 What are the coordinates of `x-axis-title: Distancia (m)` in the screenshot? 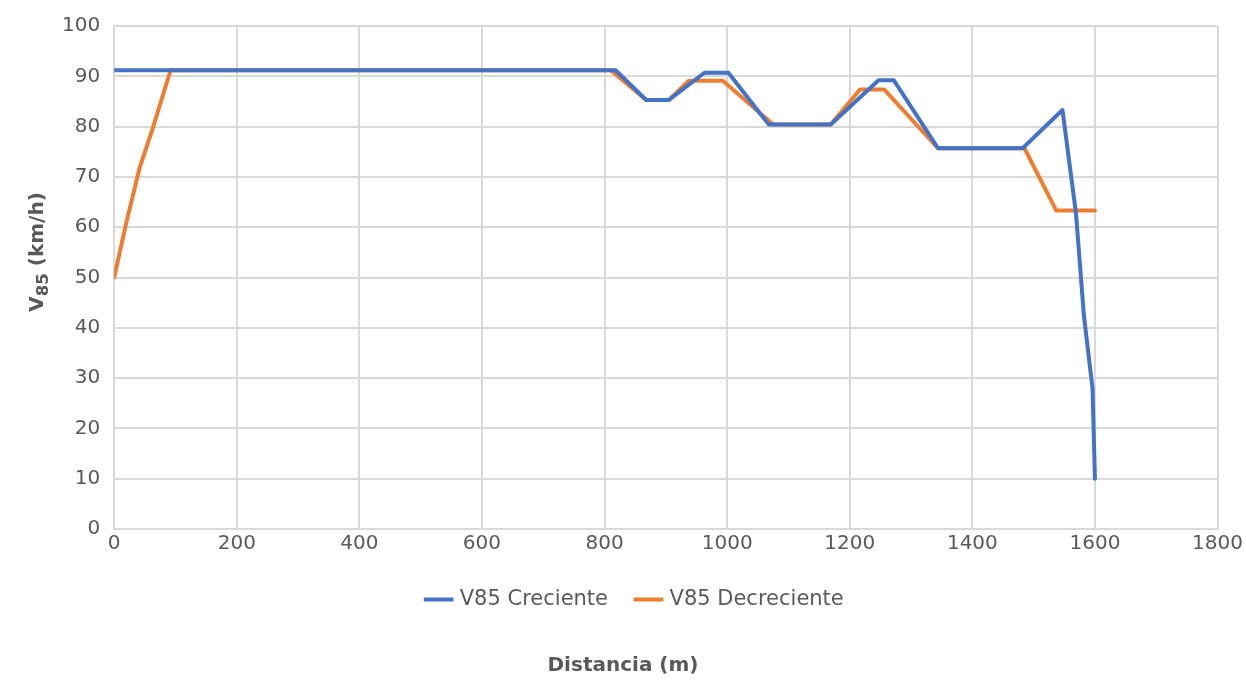 It's located at (623, 664).